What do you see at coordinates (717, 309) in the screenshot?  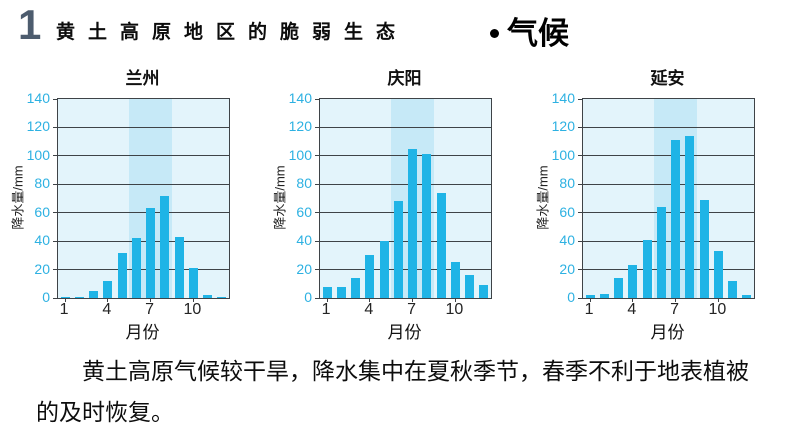 I see `x-tick-label: 10` at bounding box center [717, 309].